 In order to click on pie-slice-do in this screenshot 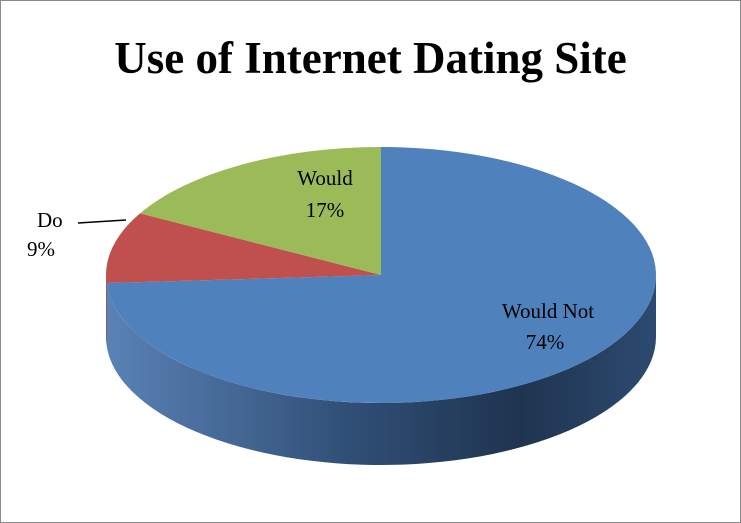, I will do `click(243, 248)`.